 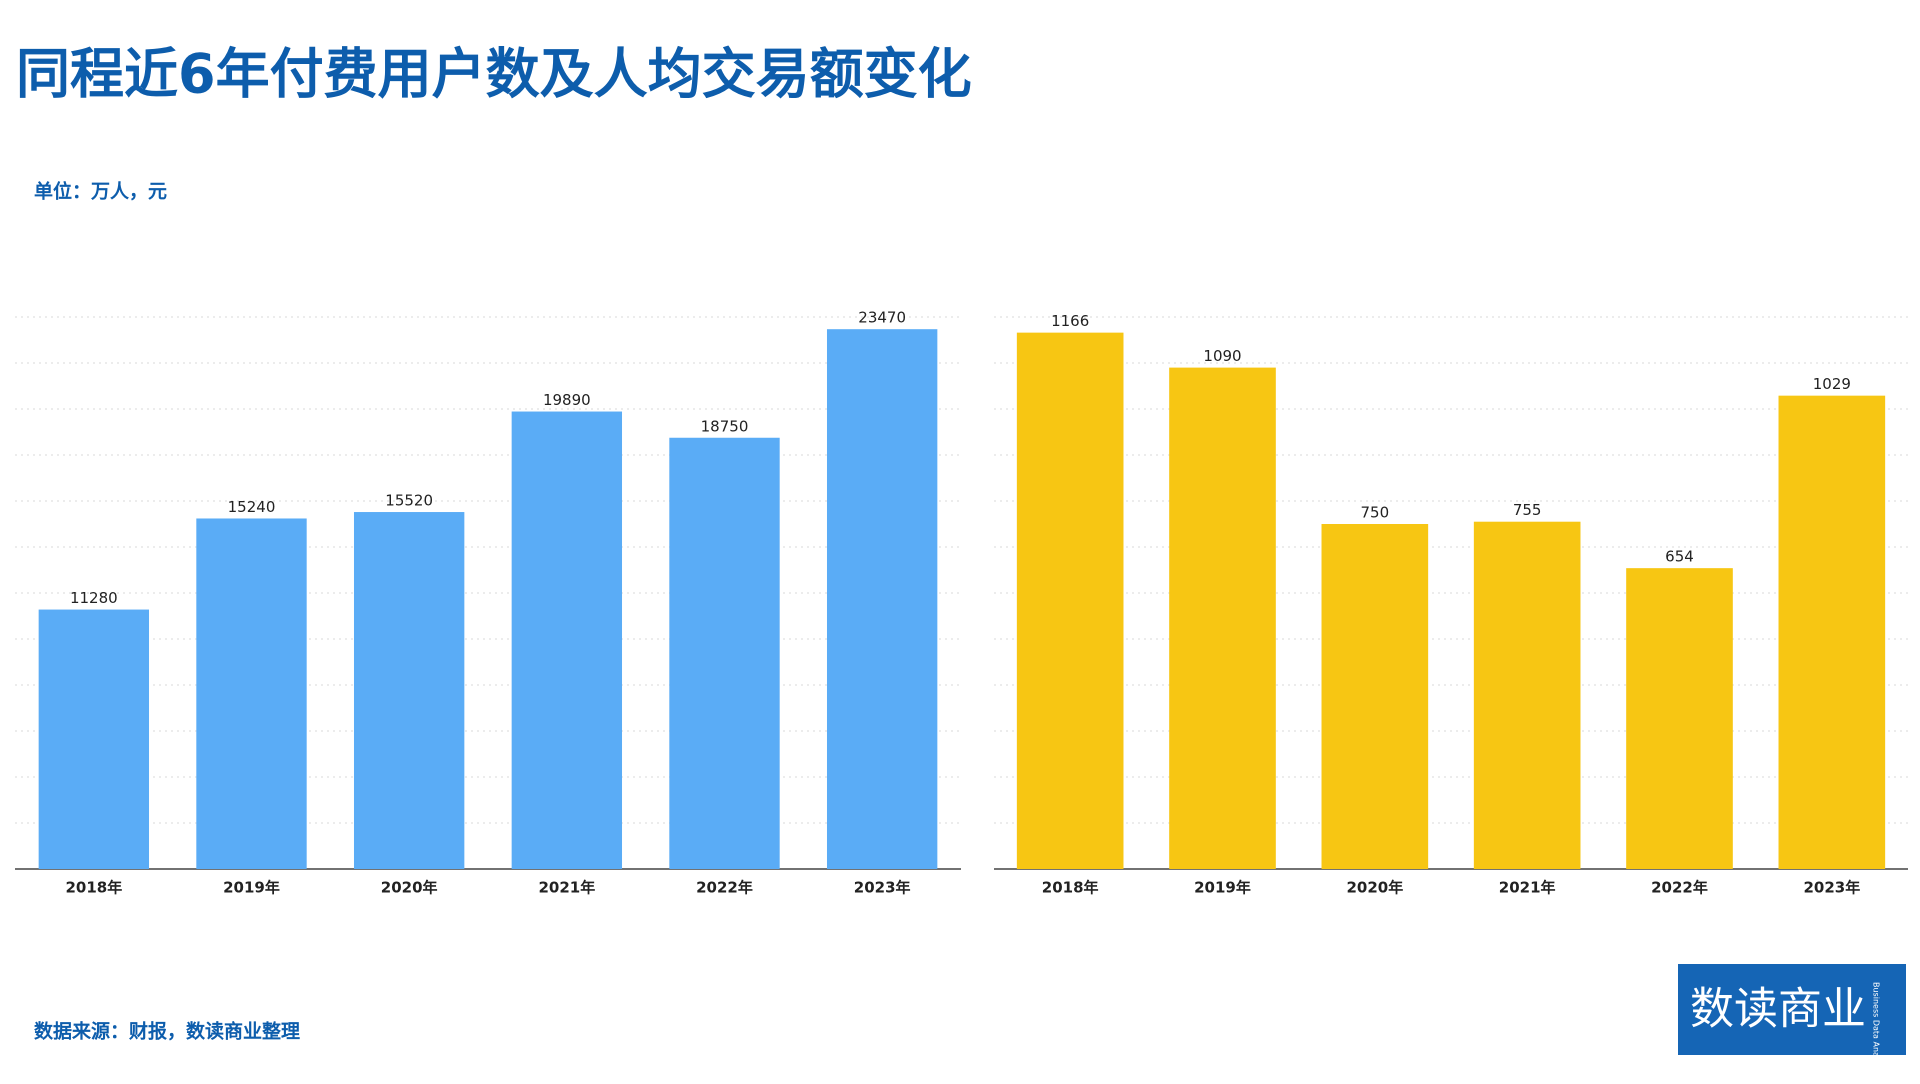 What do you see at coordinates (94, 598) in the screenshot?
I see `value-label: 11280` at bounding box center [94, 598].